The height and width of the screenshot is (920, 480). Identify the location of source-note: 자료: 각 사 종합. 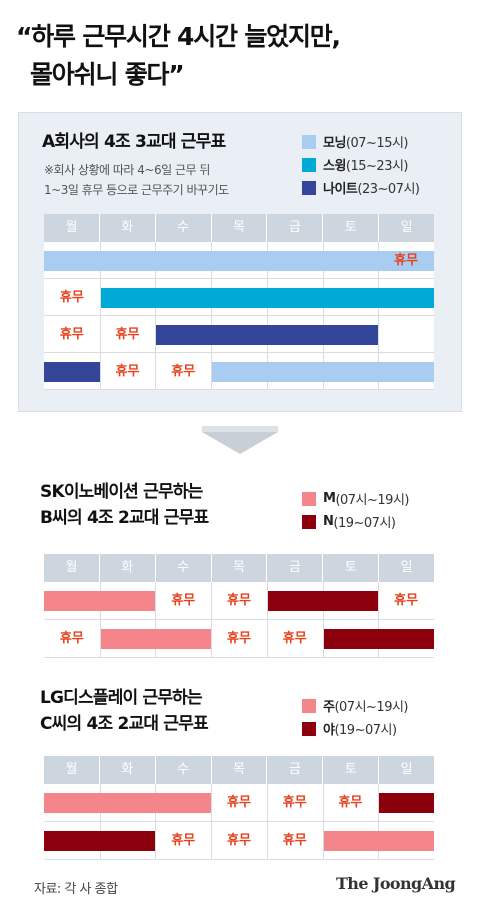
(76, 889).